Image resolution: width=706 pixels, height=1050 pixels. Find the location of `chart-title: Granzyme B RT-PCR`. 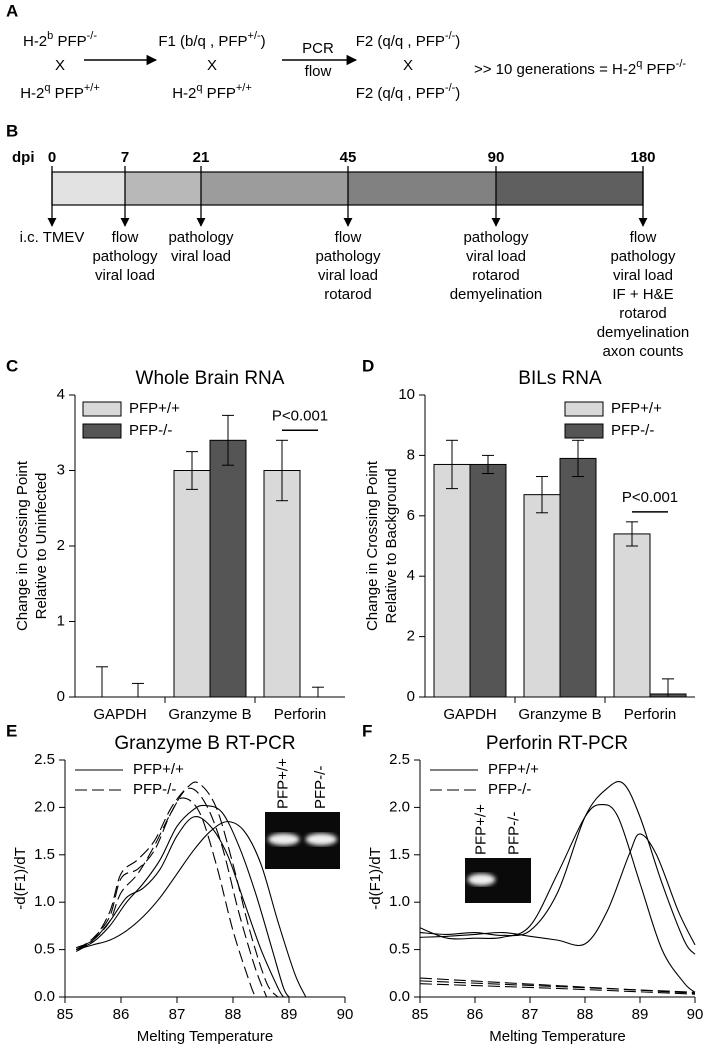

chart-title: Granzyme B RT-PCR is located at coordinates (204, 743).